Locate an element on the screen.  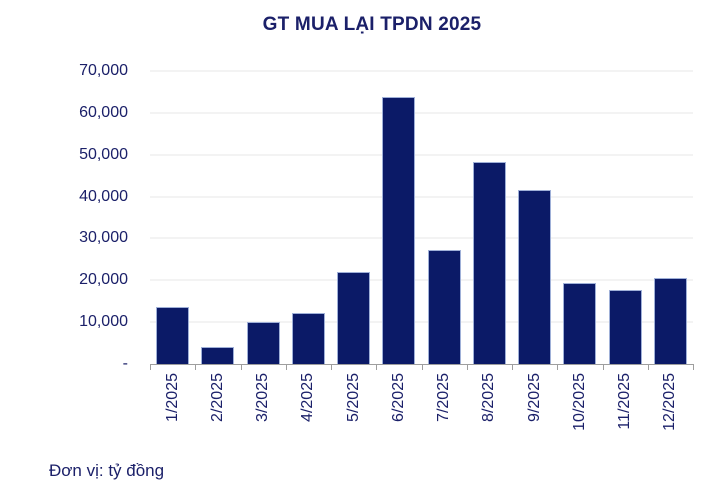
x-axis-tick-label: 3/2025 is located at coordinates (263, 397).